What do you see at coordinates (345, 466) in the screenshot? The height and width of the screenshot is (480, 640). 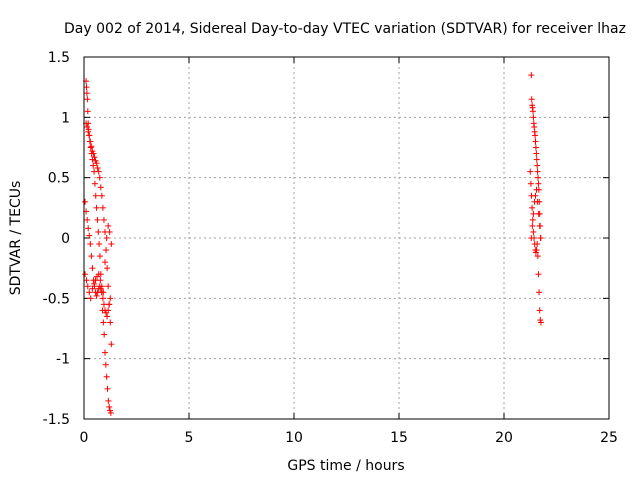 I see `x-axis-label: GPS time / hours` at bounding box center [345, 466].